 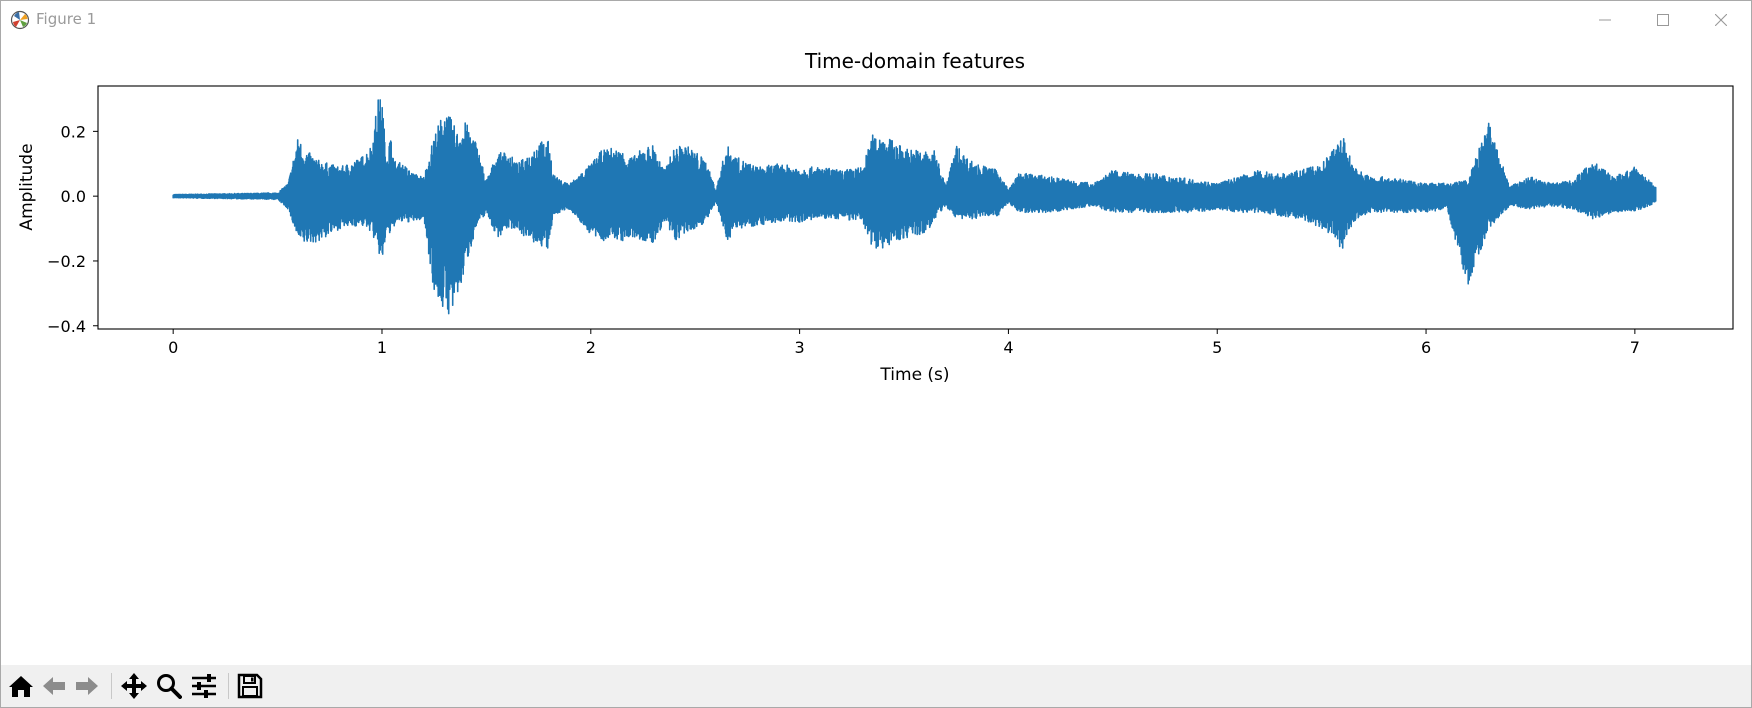 I want to click on configure-subplots-icon, so click(x=204, y=686).